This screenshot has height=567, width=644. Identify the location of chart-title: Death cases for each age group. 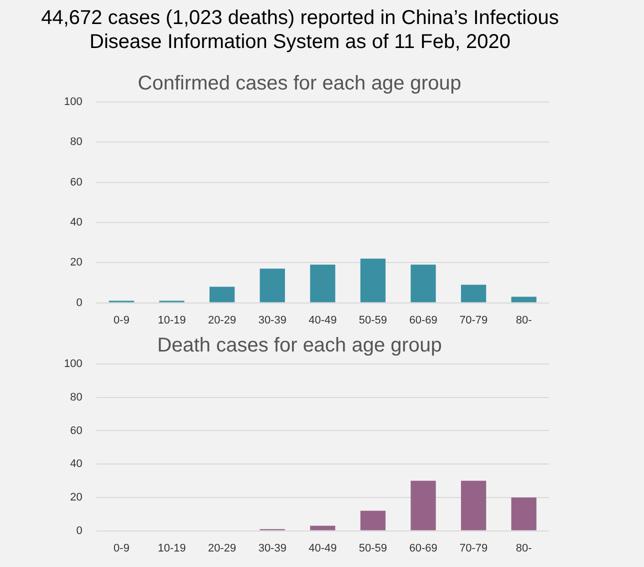
(299, 345).